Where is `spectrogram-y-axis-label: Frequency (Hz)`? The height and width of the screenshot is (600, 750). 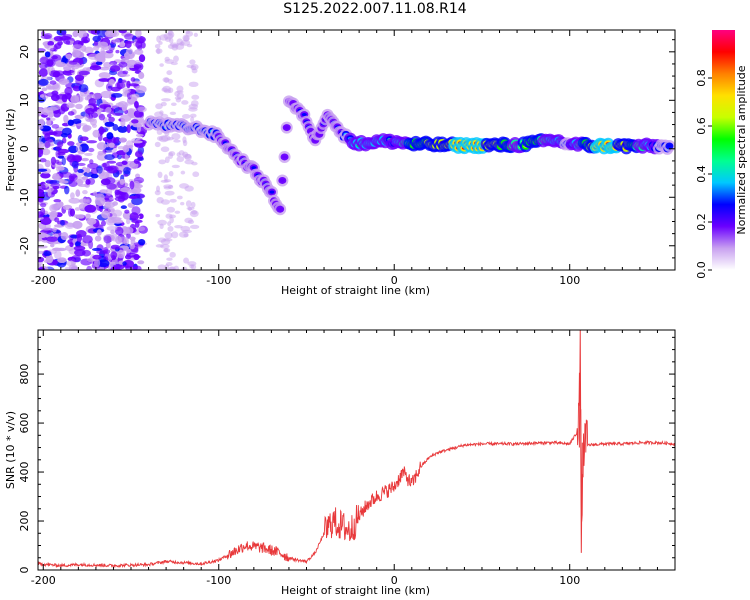
spectrogram-y-axis-label: Frequency (Hz) is located at coordinates (10, 150).